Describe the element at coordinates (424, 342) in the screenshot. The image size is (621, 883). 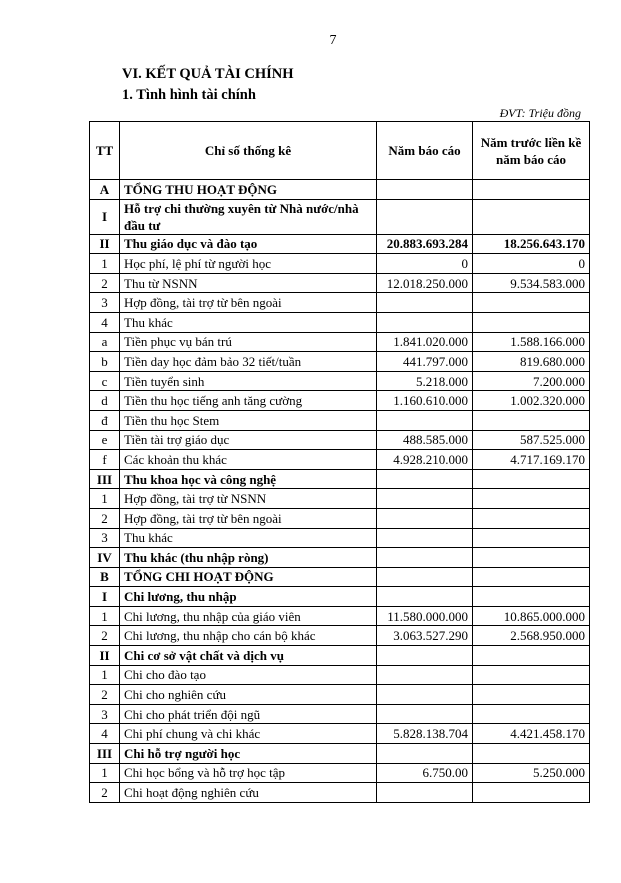
I see `row-current-year: 1.841.020.000` at that location.